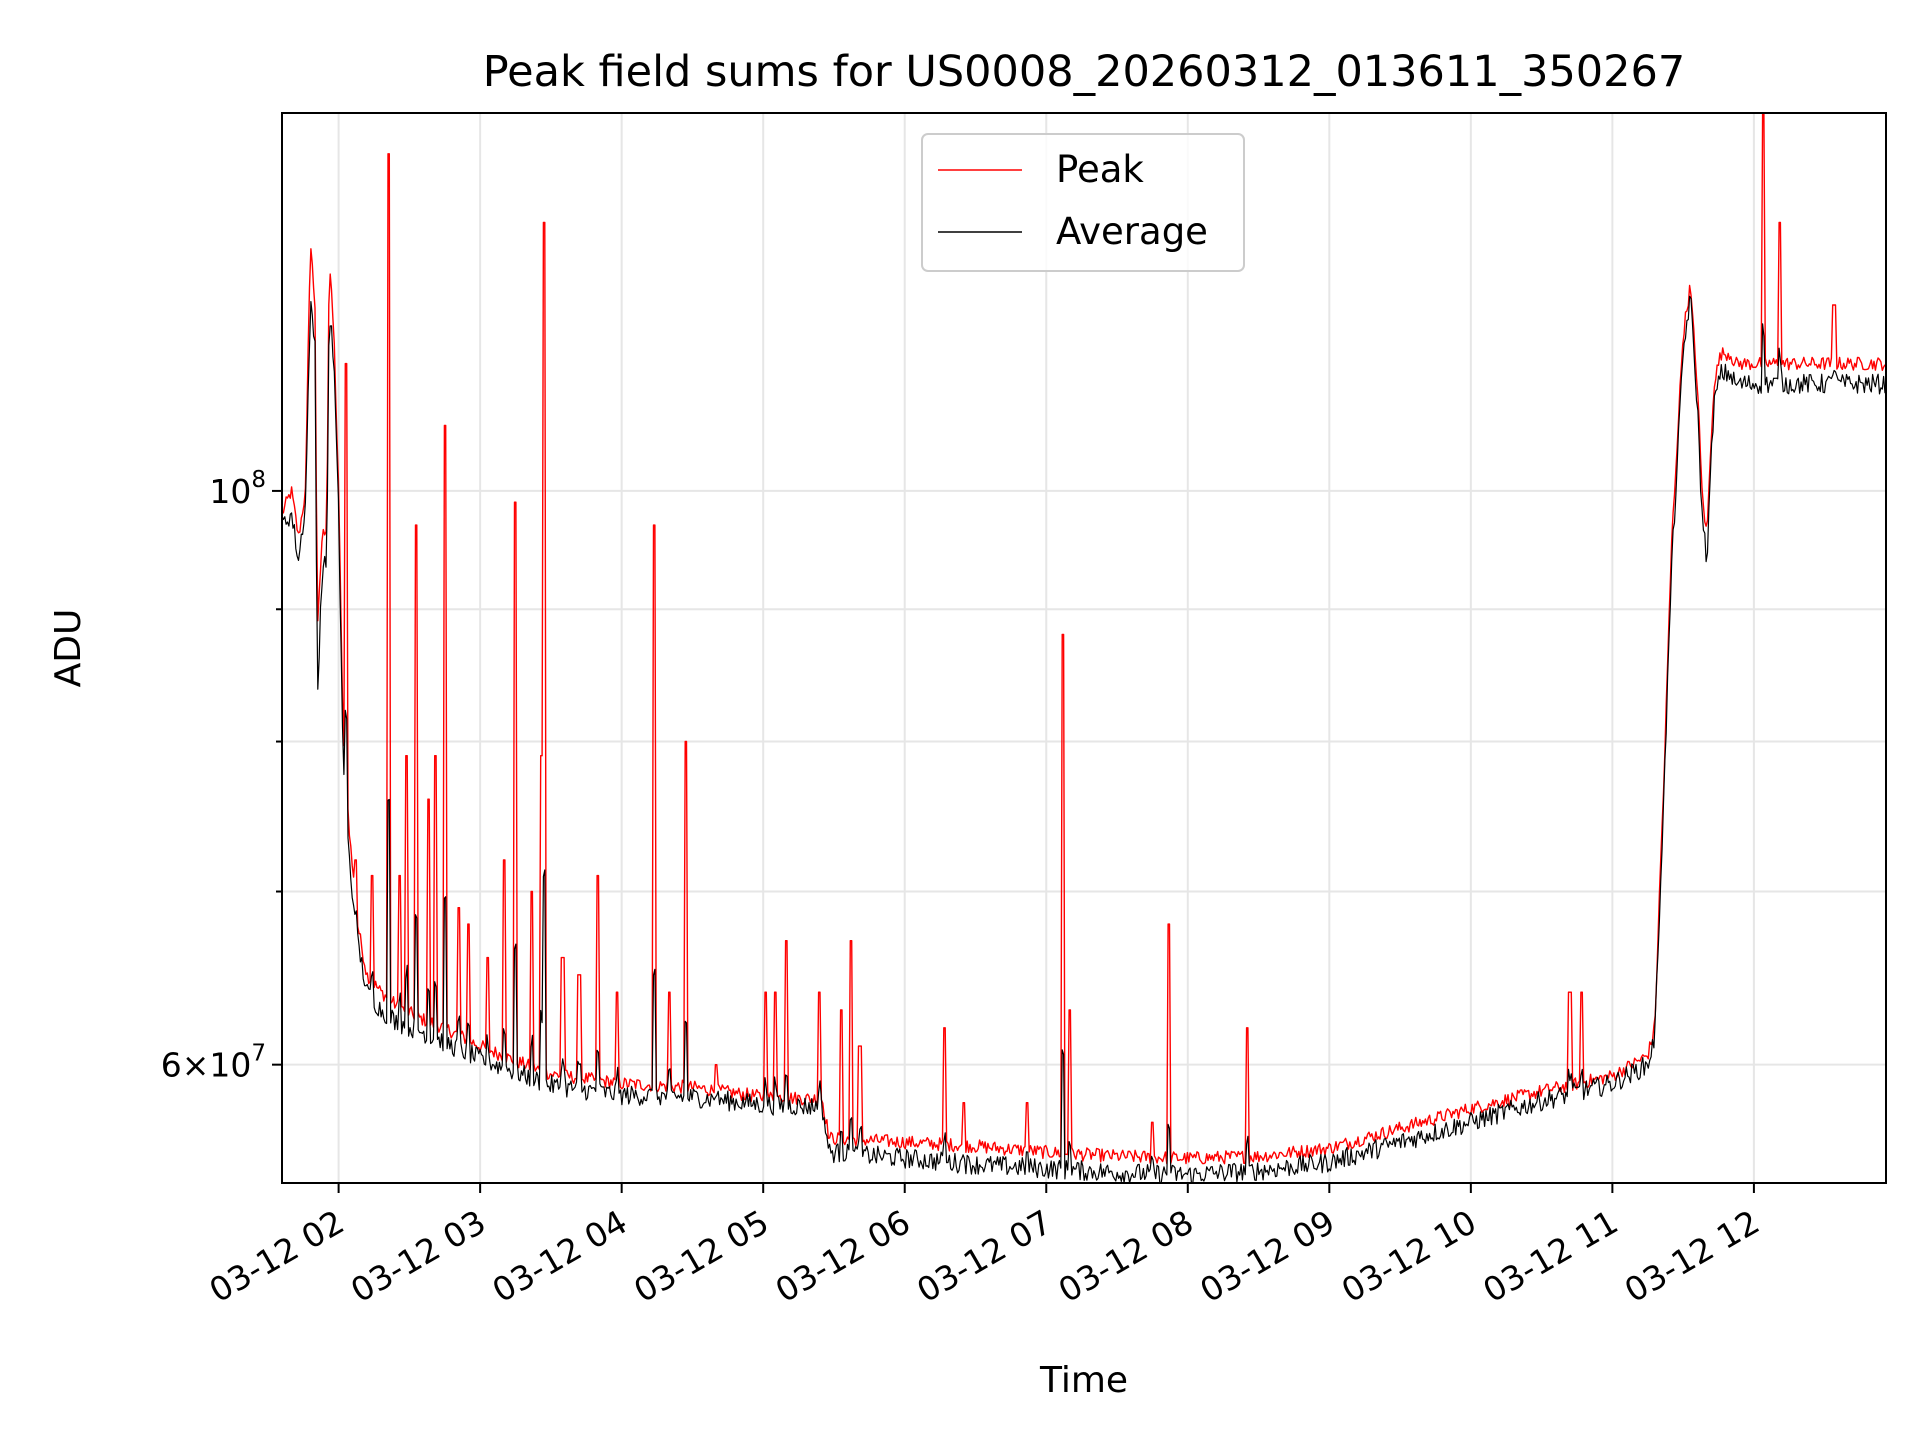 This screenshot has height=1440, width=1920. Describe the element at coordinates (1083, 1380) in the screenshot. I see `x-axis-label: Time` at that location.